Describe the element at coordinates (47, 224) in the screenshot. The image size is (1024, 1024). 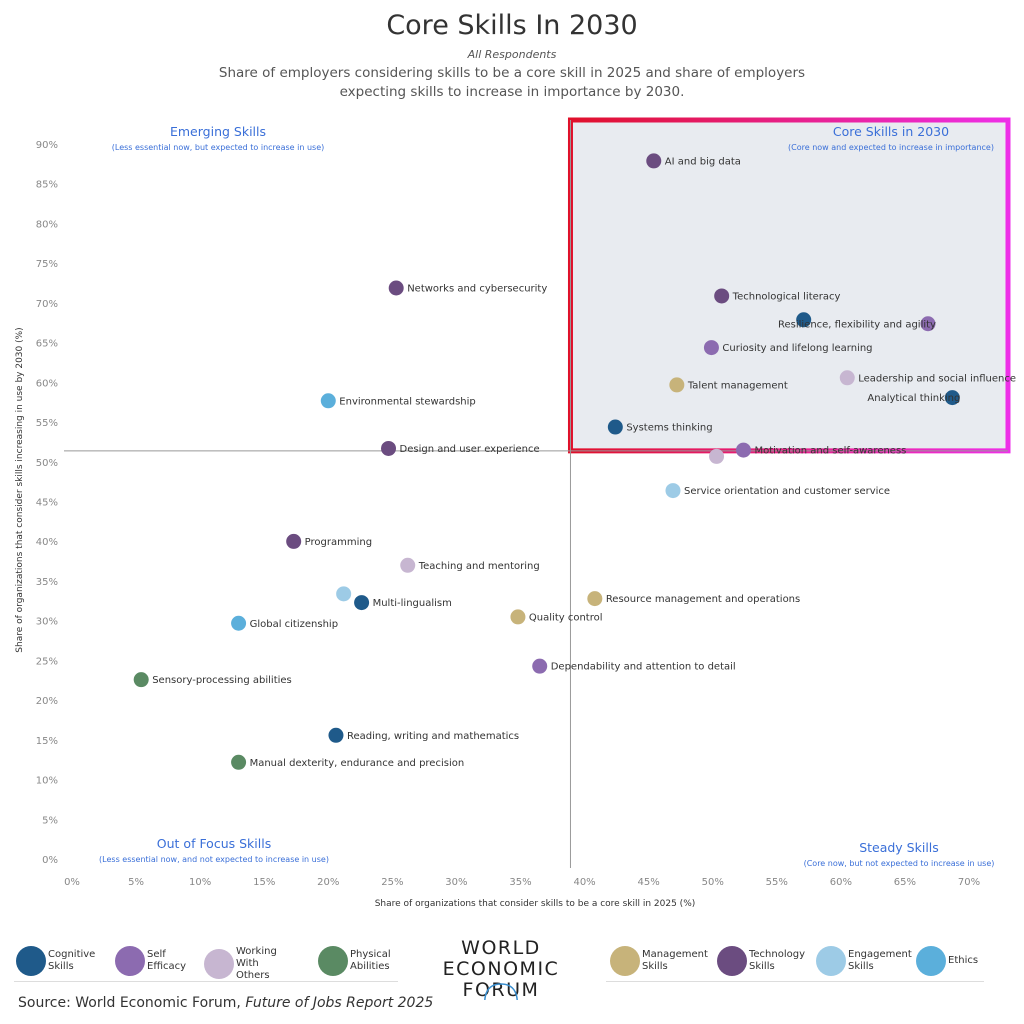
I see `y-tick-label: 80%` at that location.